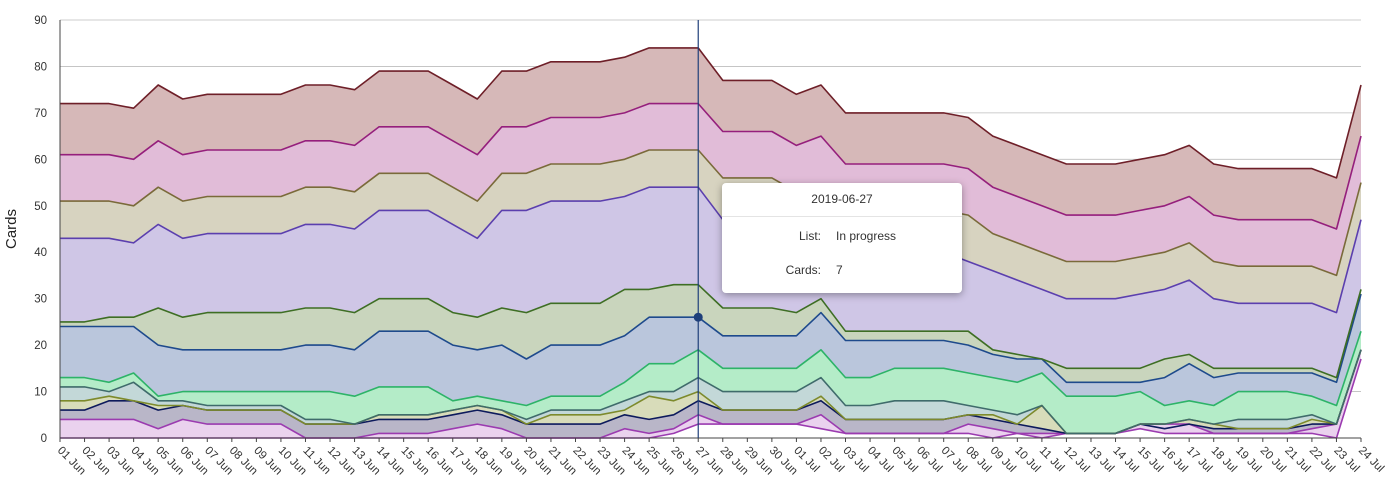 The width and height of the screenshot is (1389, 489). What do you see at coordinates (11, 229) in the screenshot?
I see `y-axis-title: Cards` at bounding box center [11, 229].